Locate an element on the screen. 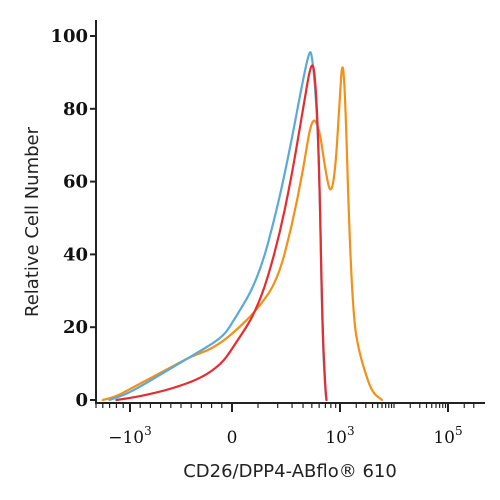 This screenshot has height=500, width=500. x-tick-label: 10⁵ is located at coordinates (447, 436).